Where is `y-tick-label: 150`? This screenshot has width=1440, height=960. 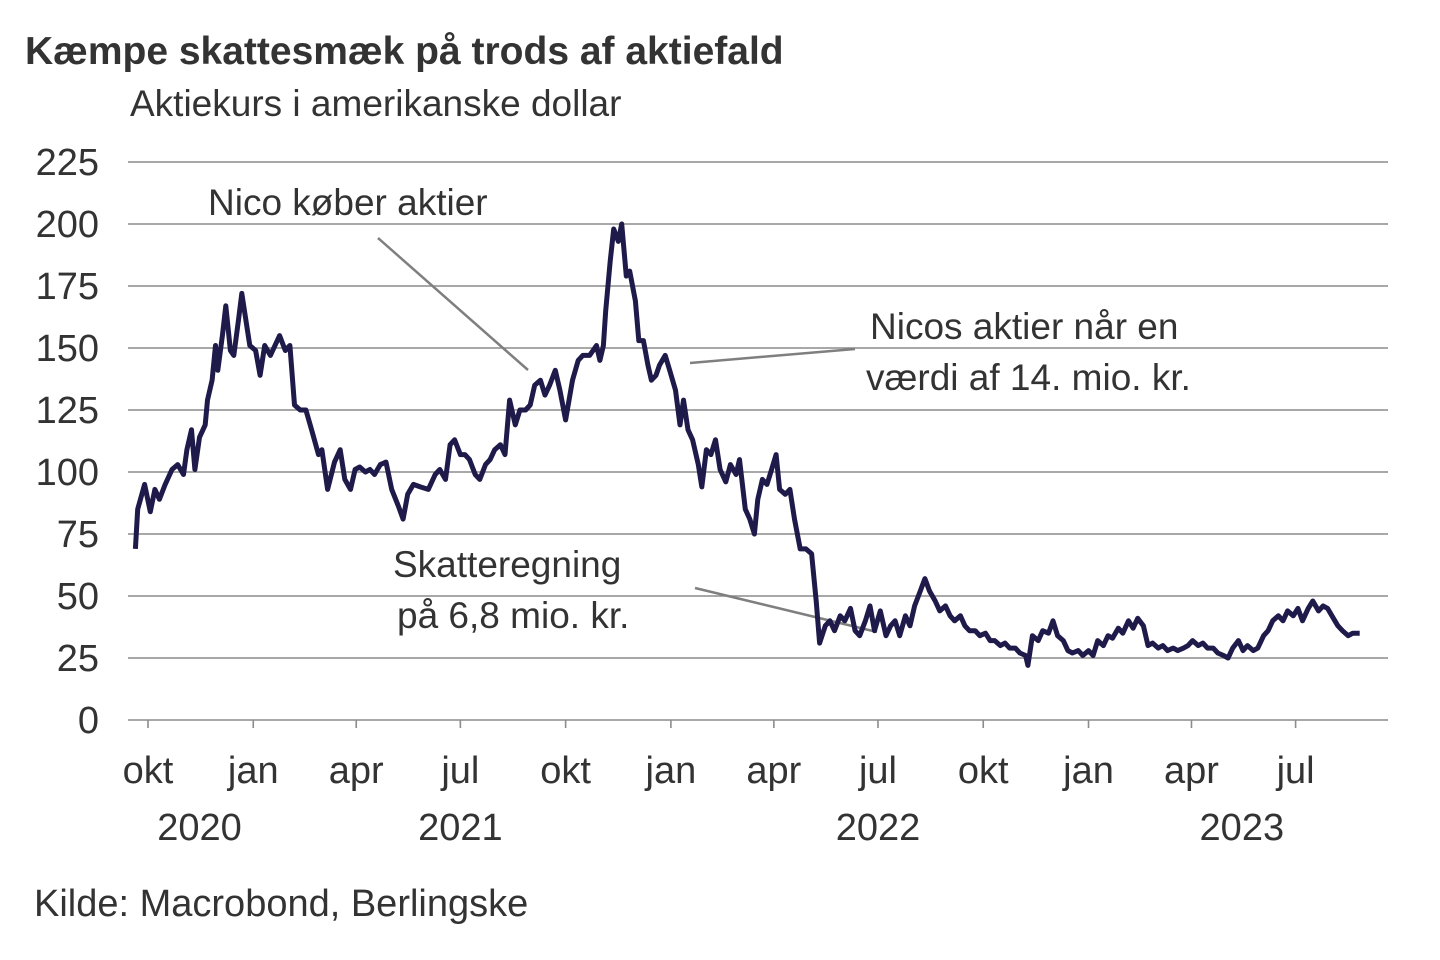
y-tick-label: 150 is located at coordinates (67, 349).